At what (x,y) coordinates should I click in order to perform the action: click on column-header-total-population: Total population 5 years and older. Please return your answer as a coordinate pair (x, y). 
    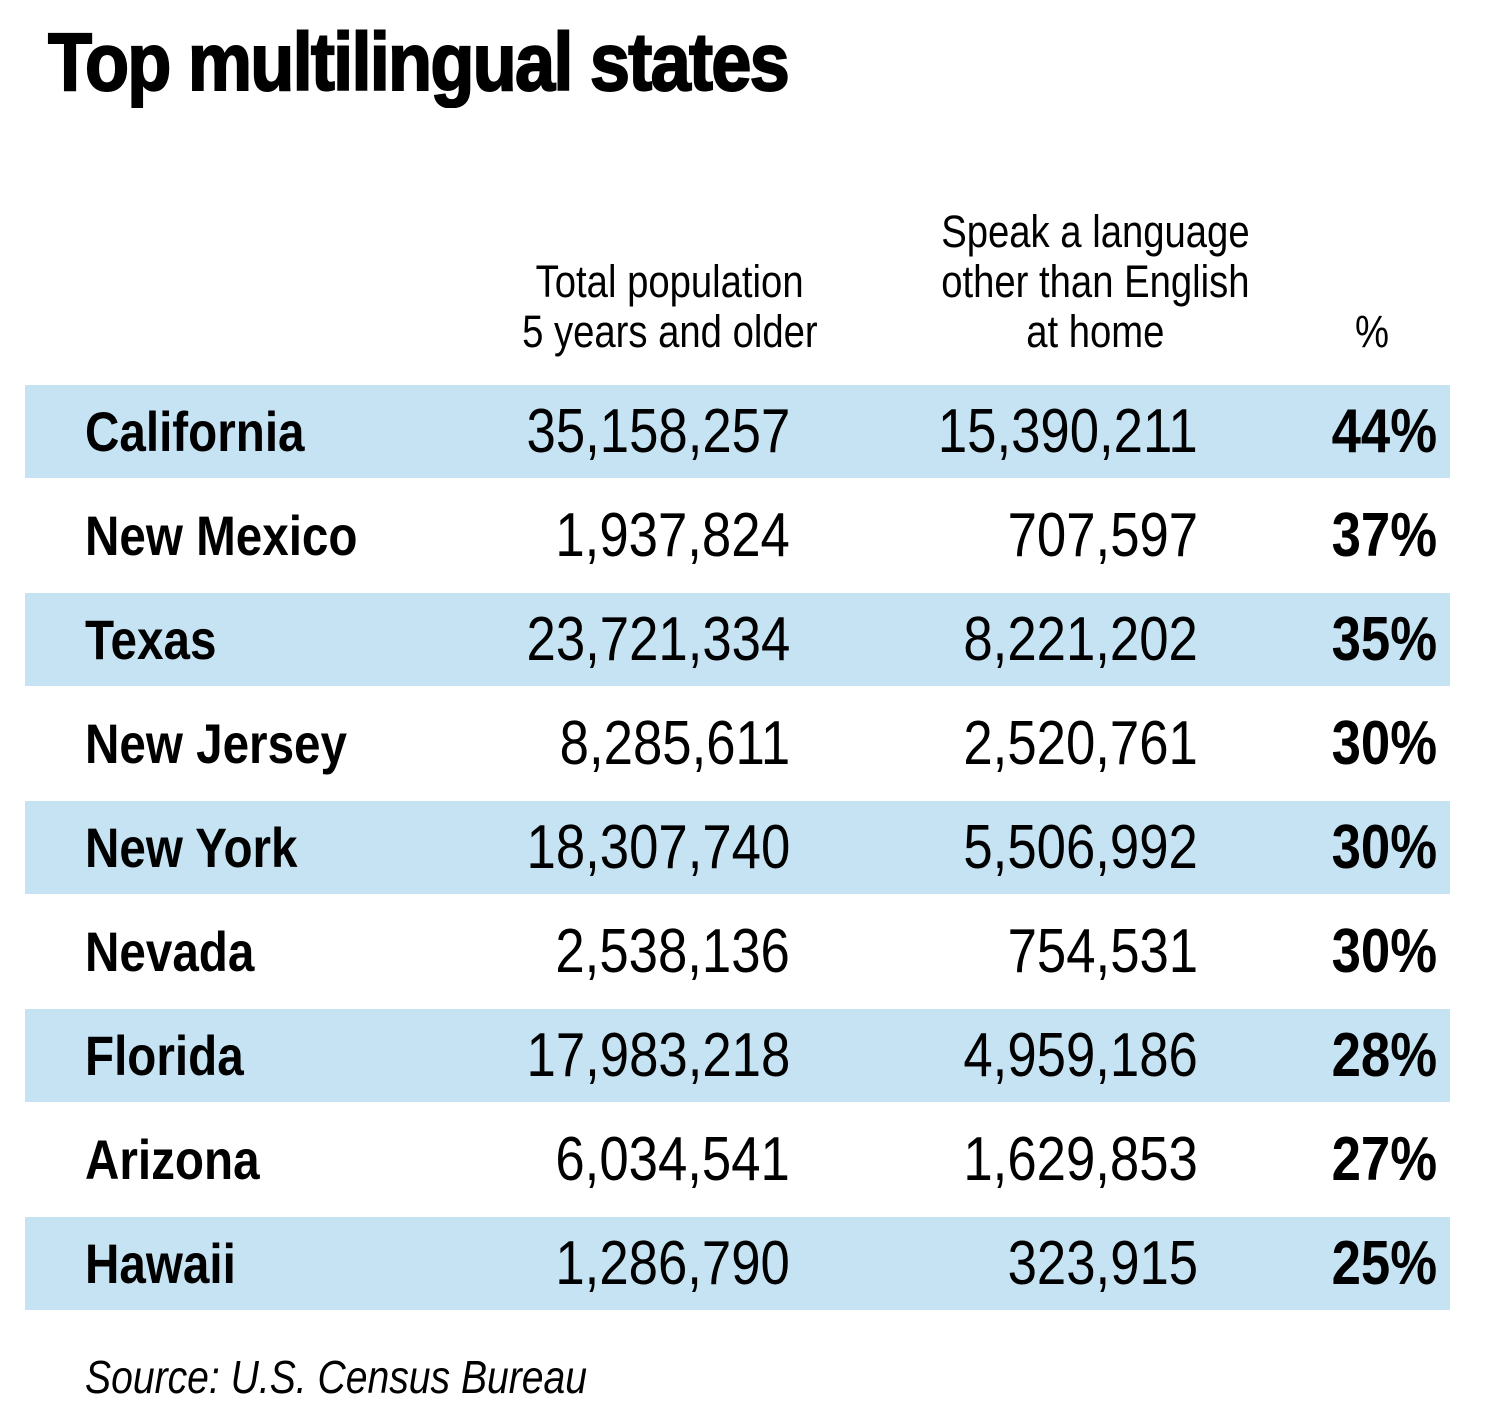
    Looking at the image, I should click on (670, 307).